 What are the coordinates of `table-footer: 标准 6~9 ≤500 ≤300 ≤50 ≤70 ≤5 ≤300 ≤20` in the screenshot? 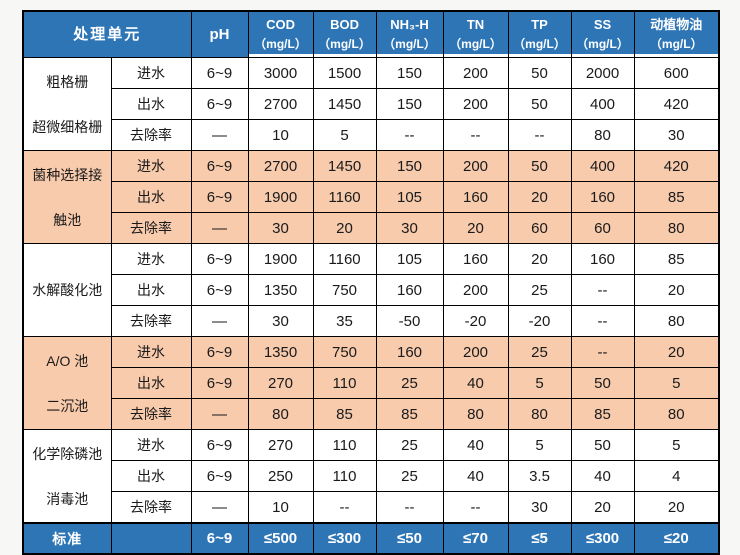 It's located at (371, 538).